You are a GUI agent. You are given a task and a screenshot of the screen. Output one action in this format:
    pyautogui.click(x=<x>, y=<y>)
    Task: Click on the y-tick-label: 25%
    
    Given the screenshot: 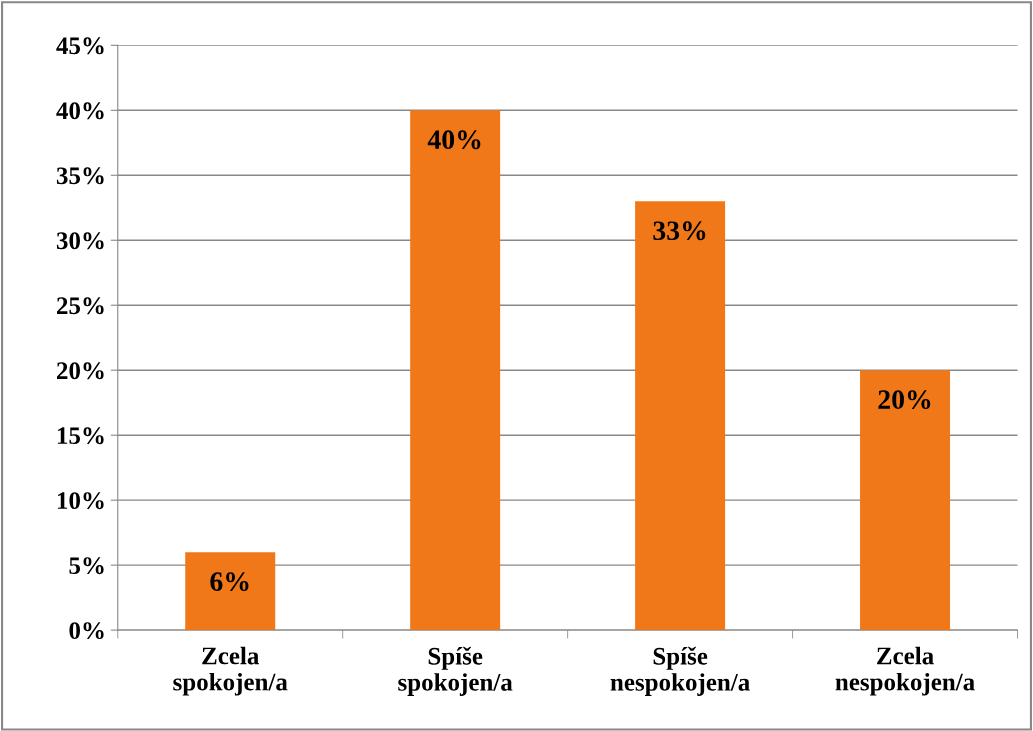 What is the action you would take?
    pyautogui.click(x=80, y=306)
    